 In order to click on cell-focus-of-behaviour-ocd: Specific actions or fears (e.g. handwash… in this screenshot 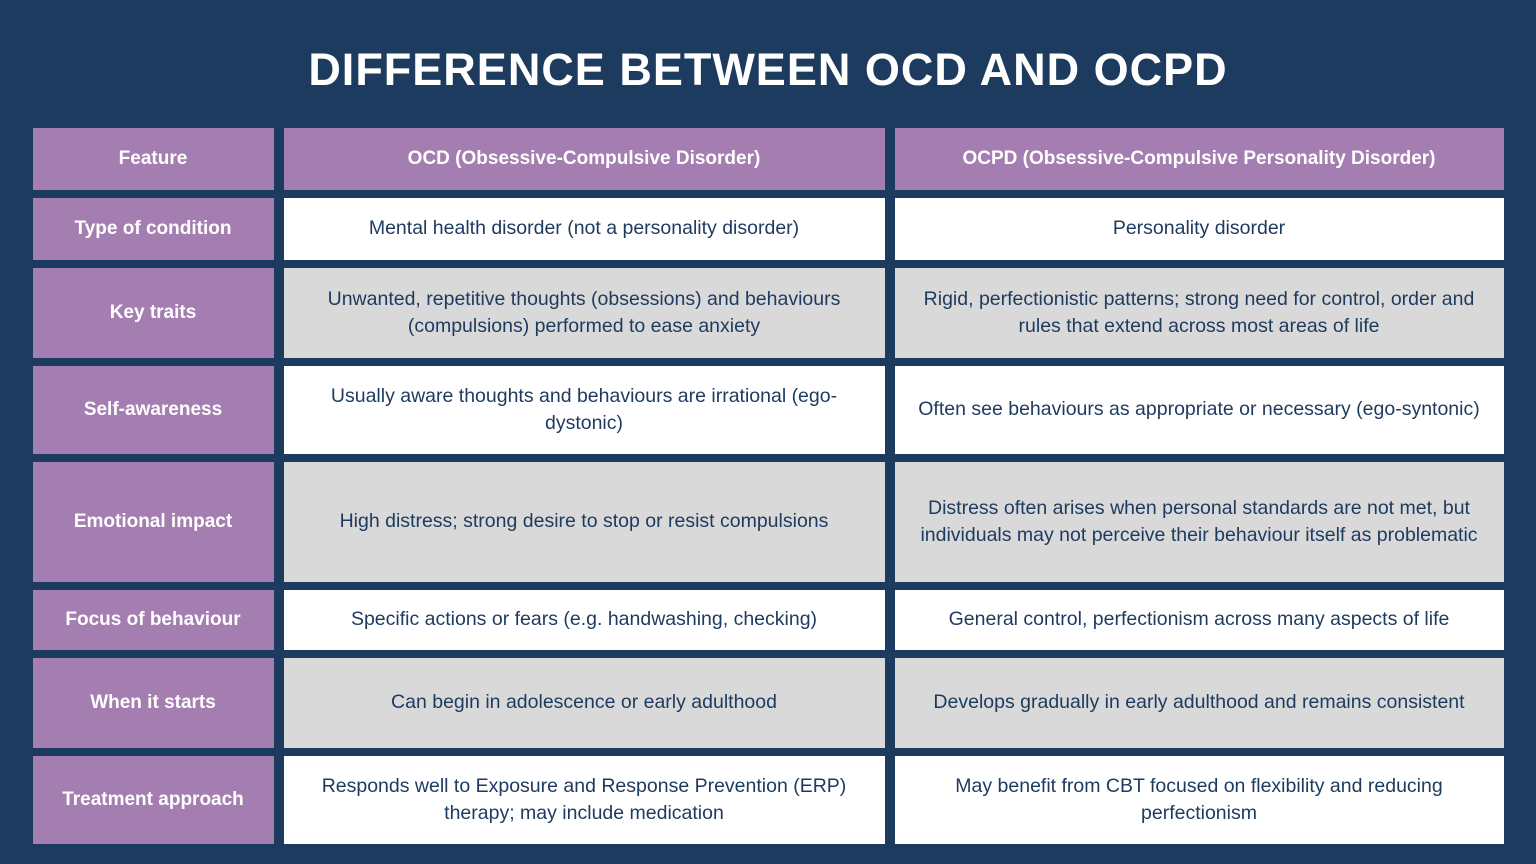, I will do `click(584, 620)`.